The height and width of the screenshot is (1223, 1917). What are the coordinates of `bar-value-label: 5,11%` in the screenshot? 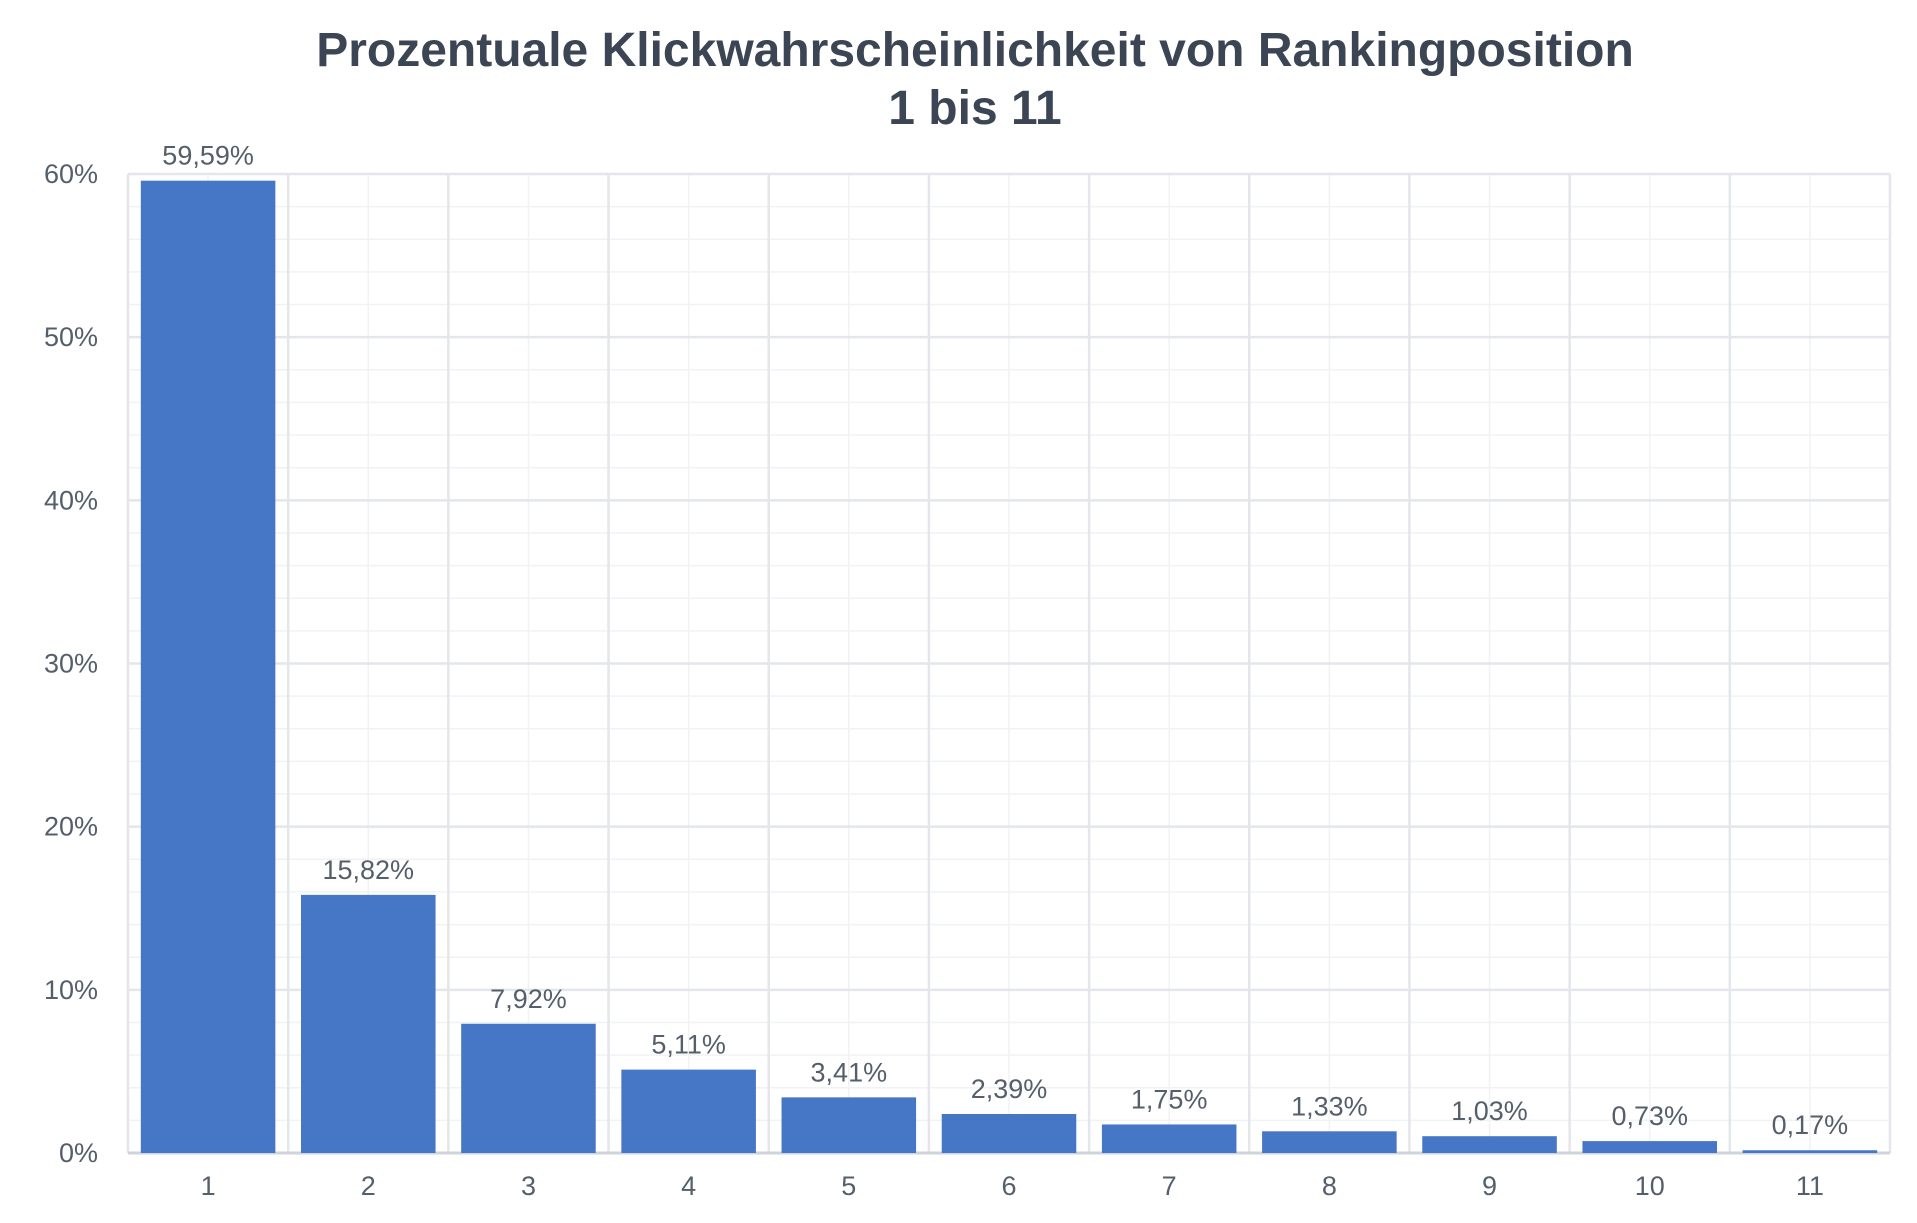 It's located at (688, 1045).